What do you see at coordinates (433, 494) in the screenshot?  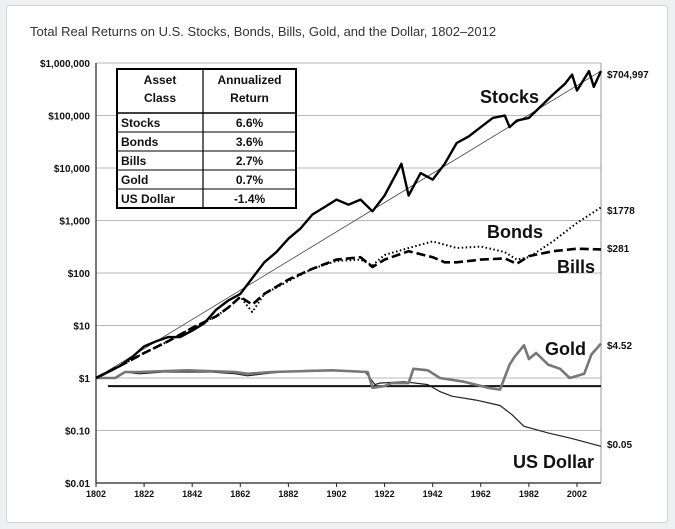 I see `x-tick-label: 1942` at bounding box center [433, 494].